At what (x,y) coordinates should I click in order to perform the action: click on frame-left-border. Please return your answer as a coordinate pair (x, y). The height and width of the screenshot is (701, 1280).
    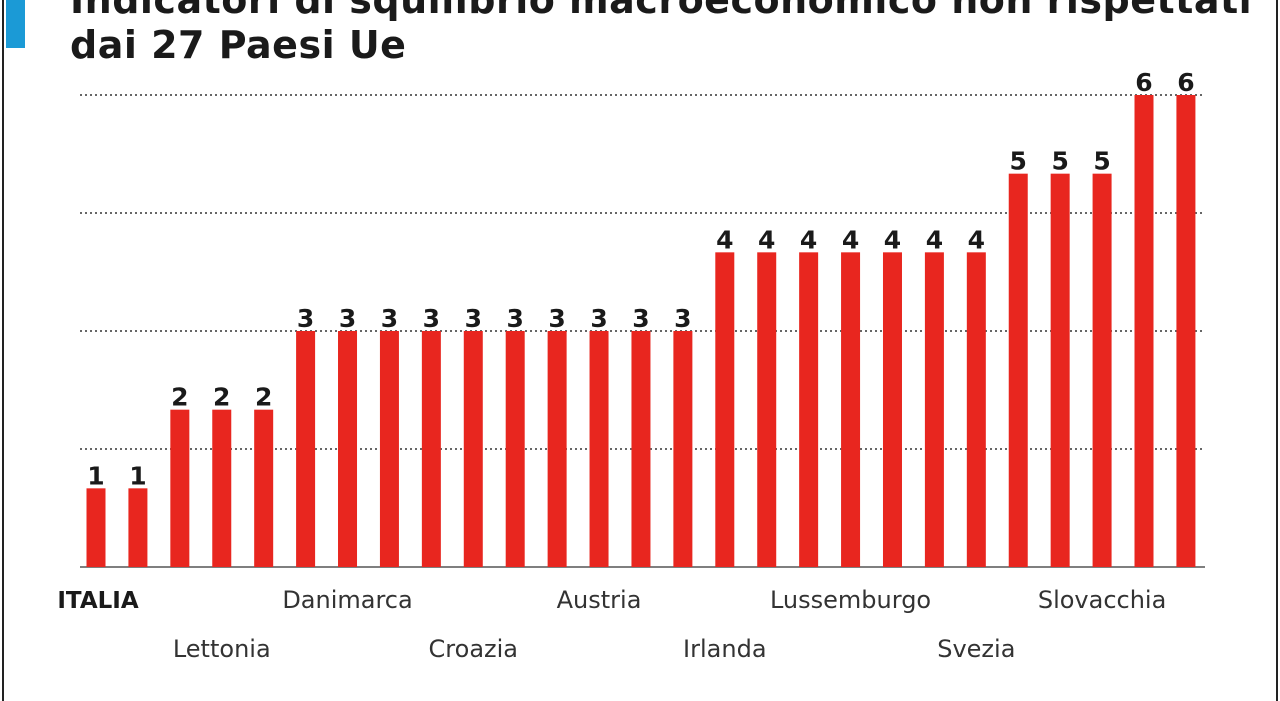
    Looking at the image, I should click on (3, 350).